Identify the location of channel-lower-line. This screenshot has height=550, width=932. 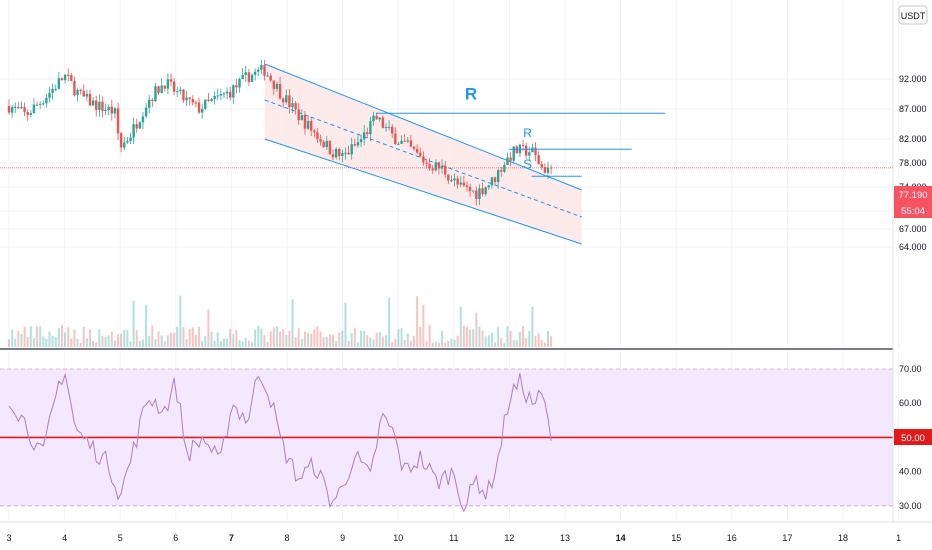
(423, 191).